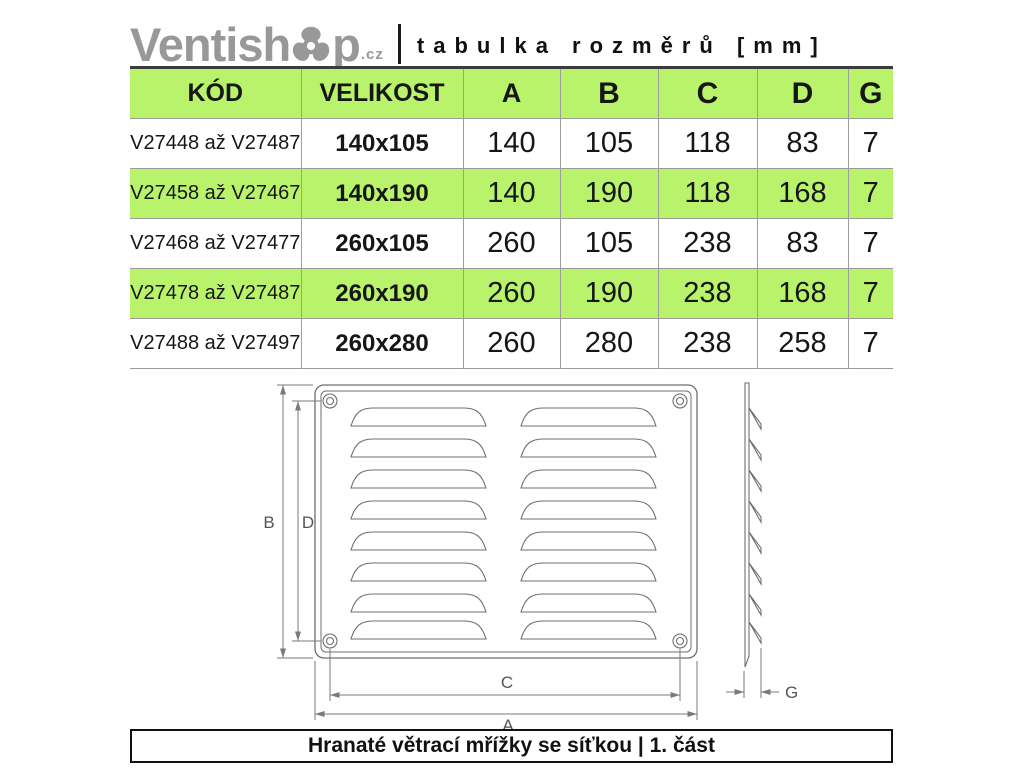 The height and width of the screenshot is (768, 1024). I want to click on dim-d: D, so click(306, 521).